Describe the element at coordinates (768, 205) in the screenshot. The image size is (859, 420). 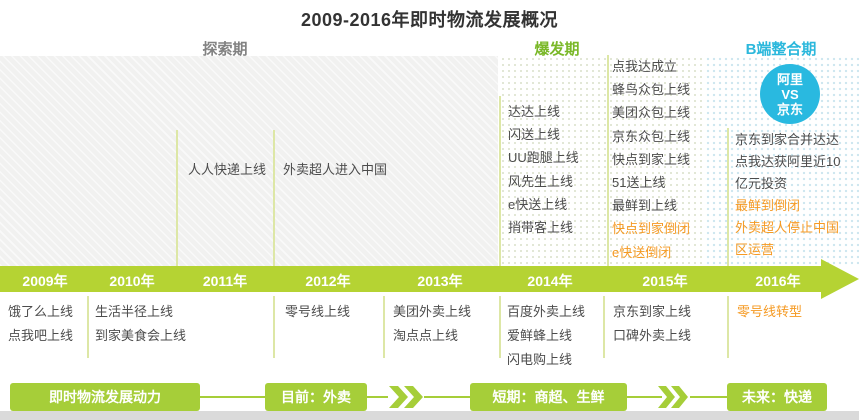
I see `event-item: 最鲜到倒闭` at that location.